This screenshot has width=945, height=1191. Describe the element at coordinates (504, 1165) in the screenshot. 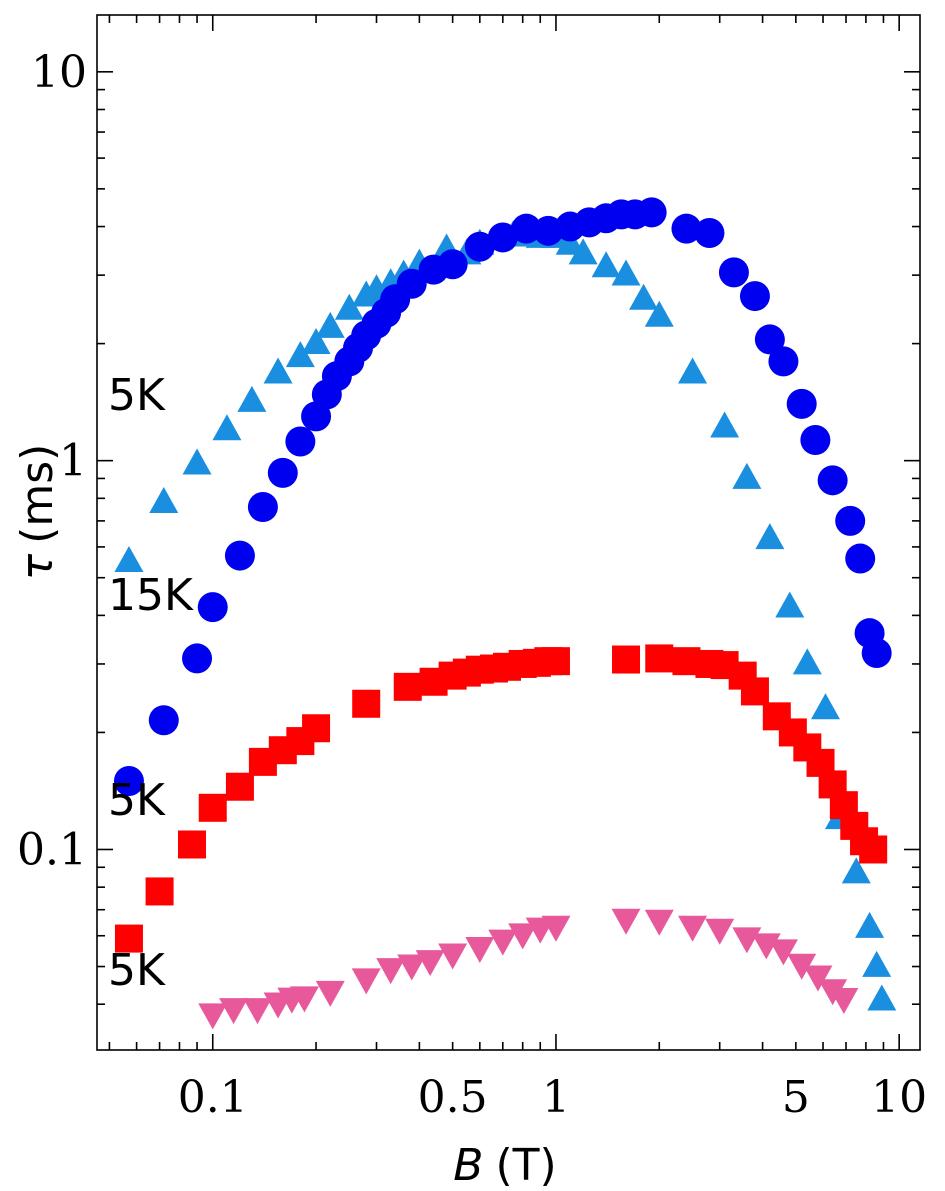

I see `x-axis-title: B (T)` at that location.